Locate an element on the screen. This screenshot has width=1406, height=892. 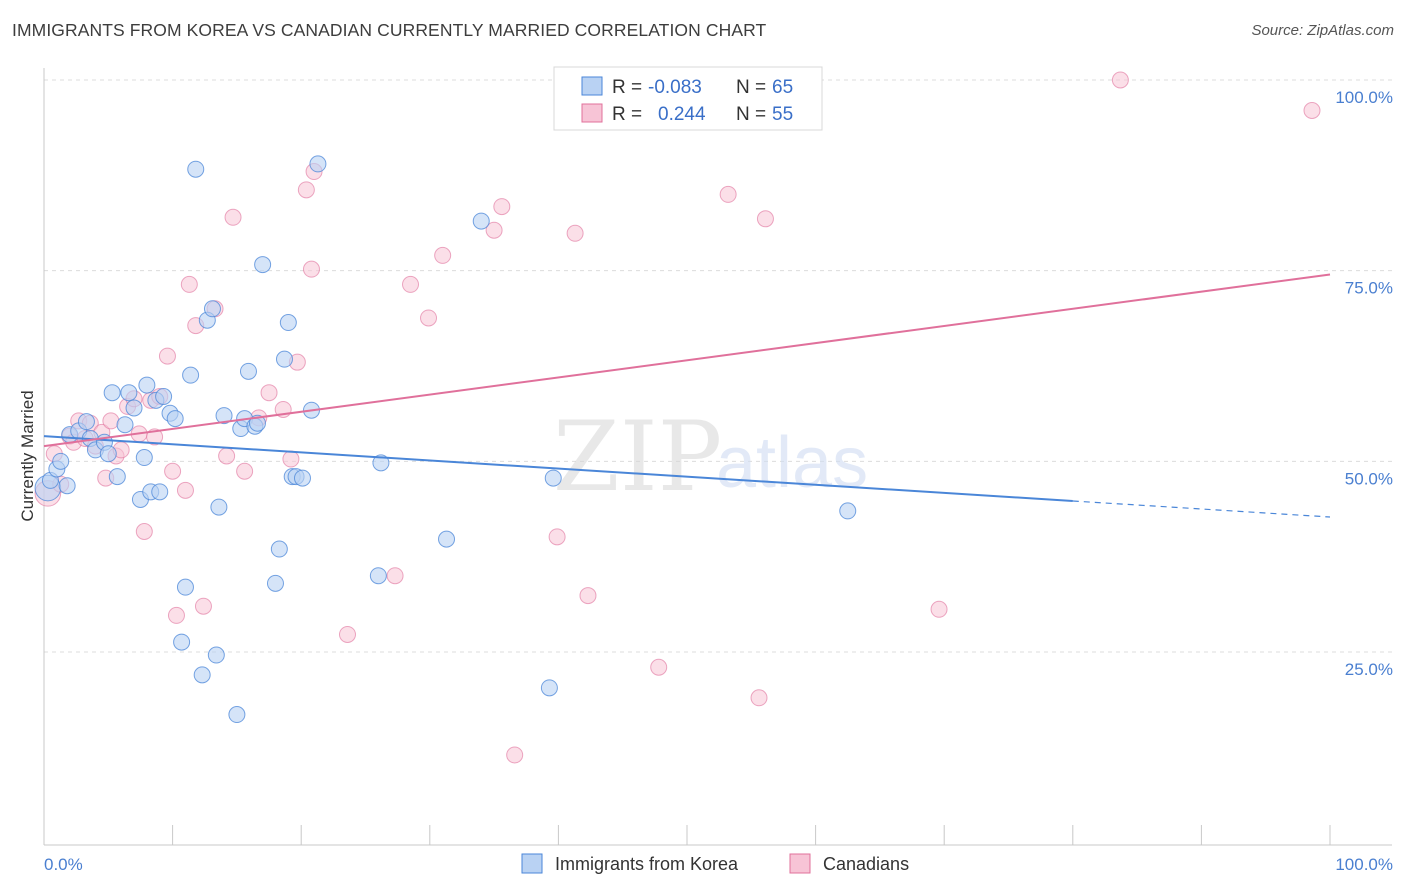
legend-n-label-korea: N = is located at coordinates (751, 87).